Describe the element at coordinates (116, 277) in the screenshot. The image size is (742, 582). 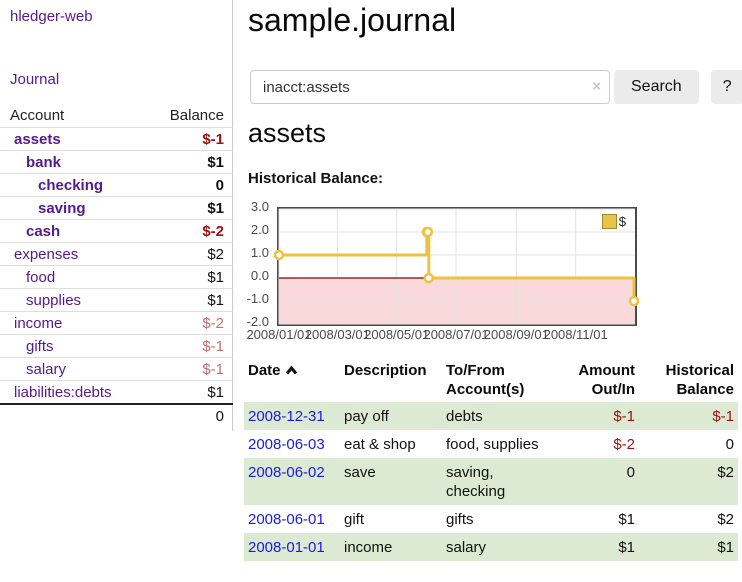
I see `account-row: food $1` at that location.